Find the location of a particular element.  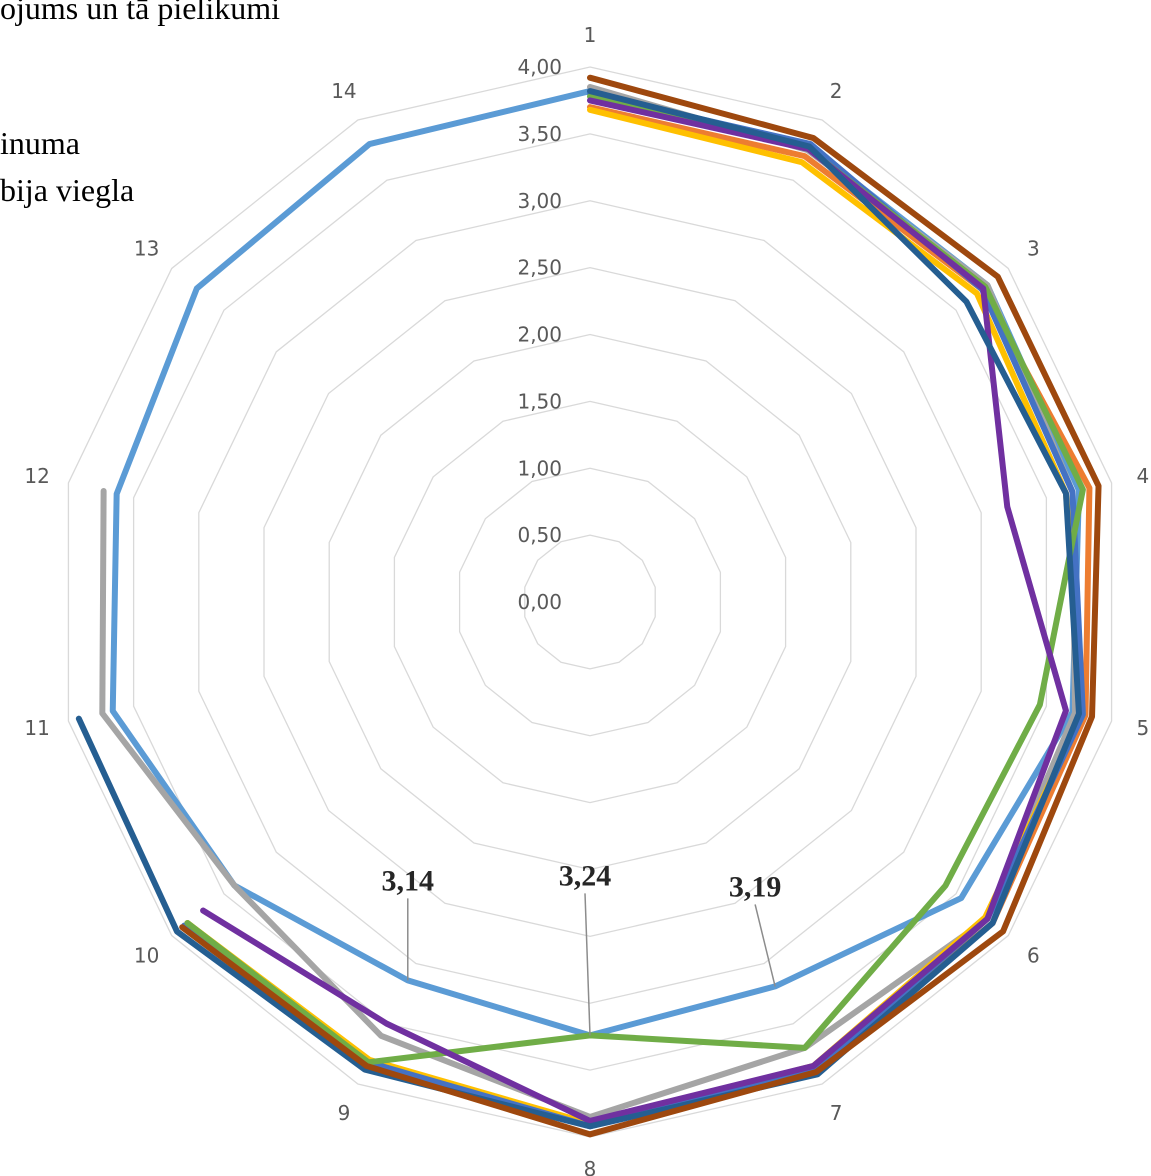

category-label: 9 is located at coordinates (344, 1113).